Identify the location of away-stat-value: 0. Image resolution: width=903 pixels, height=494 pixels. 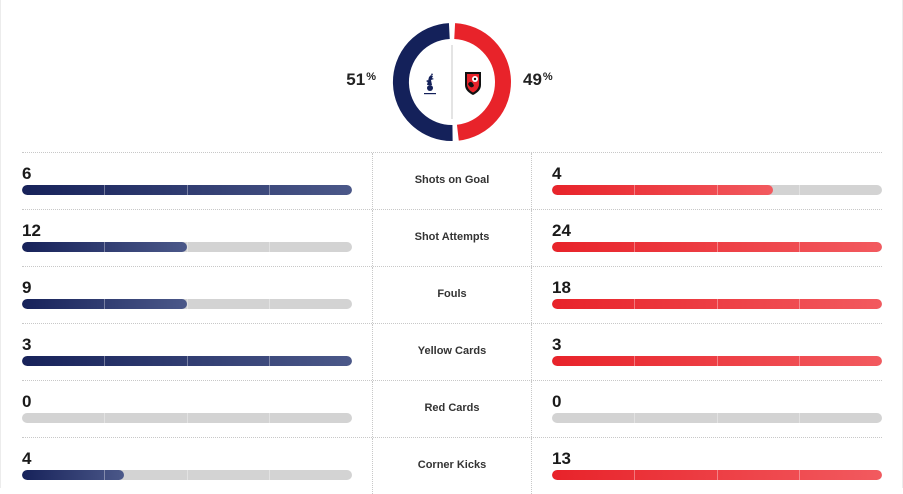
(557, 401).